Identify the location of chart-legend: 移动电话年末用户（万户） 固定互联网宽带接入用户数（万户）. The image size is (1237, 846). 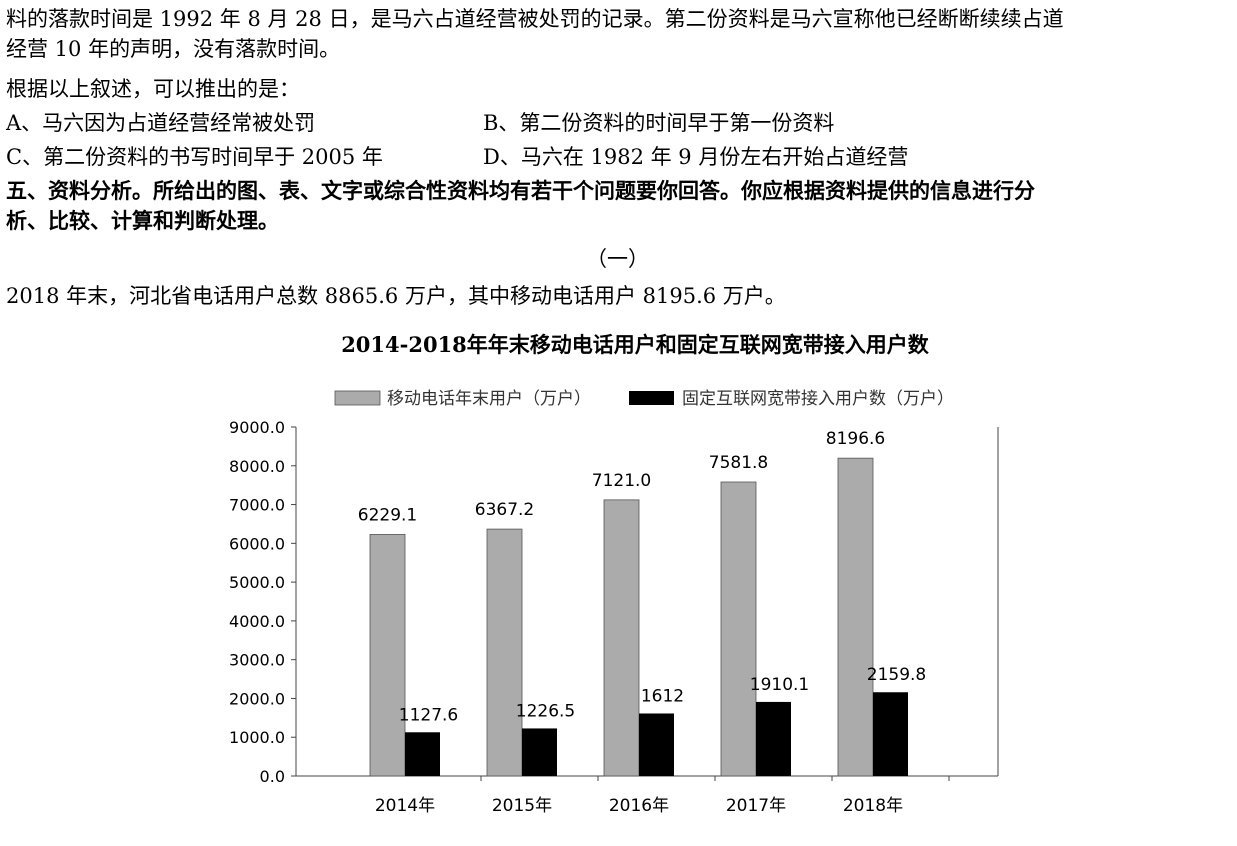
(644, 399).